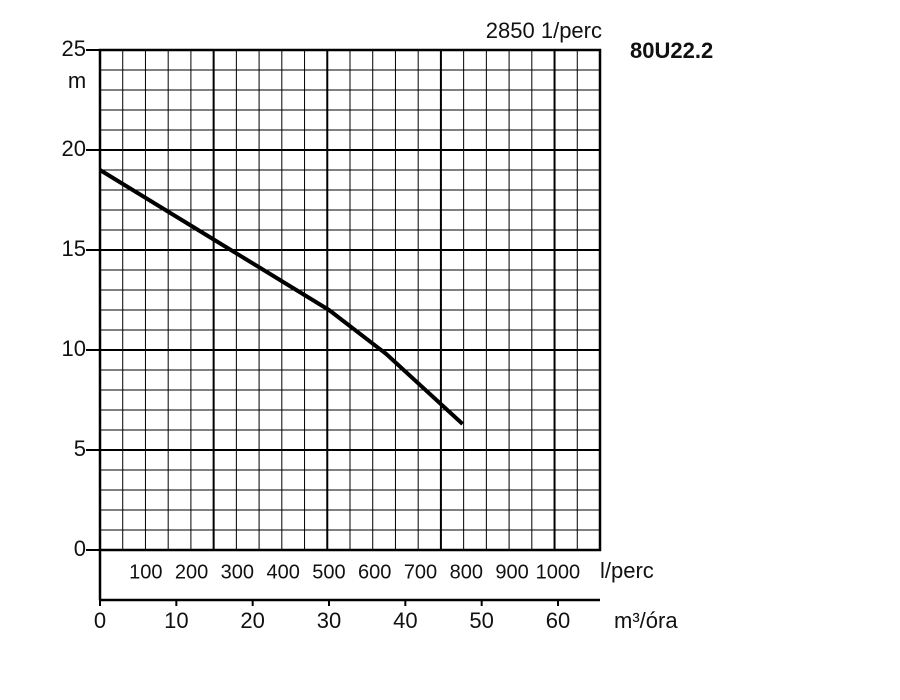 The height and width of the screenshot is (700, 900). What do you see at coordinates (627, 570) in the screenshot?
I see `x2-axis-label: l/perc` at bounding box center [627, 570].